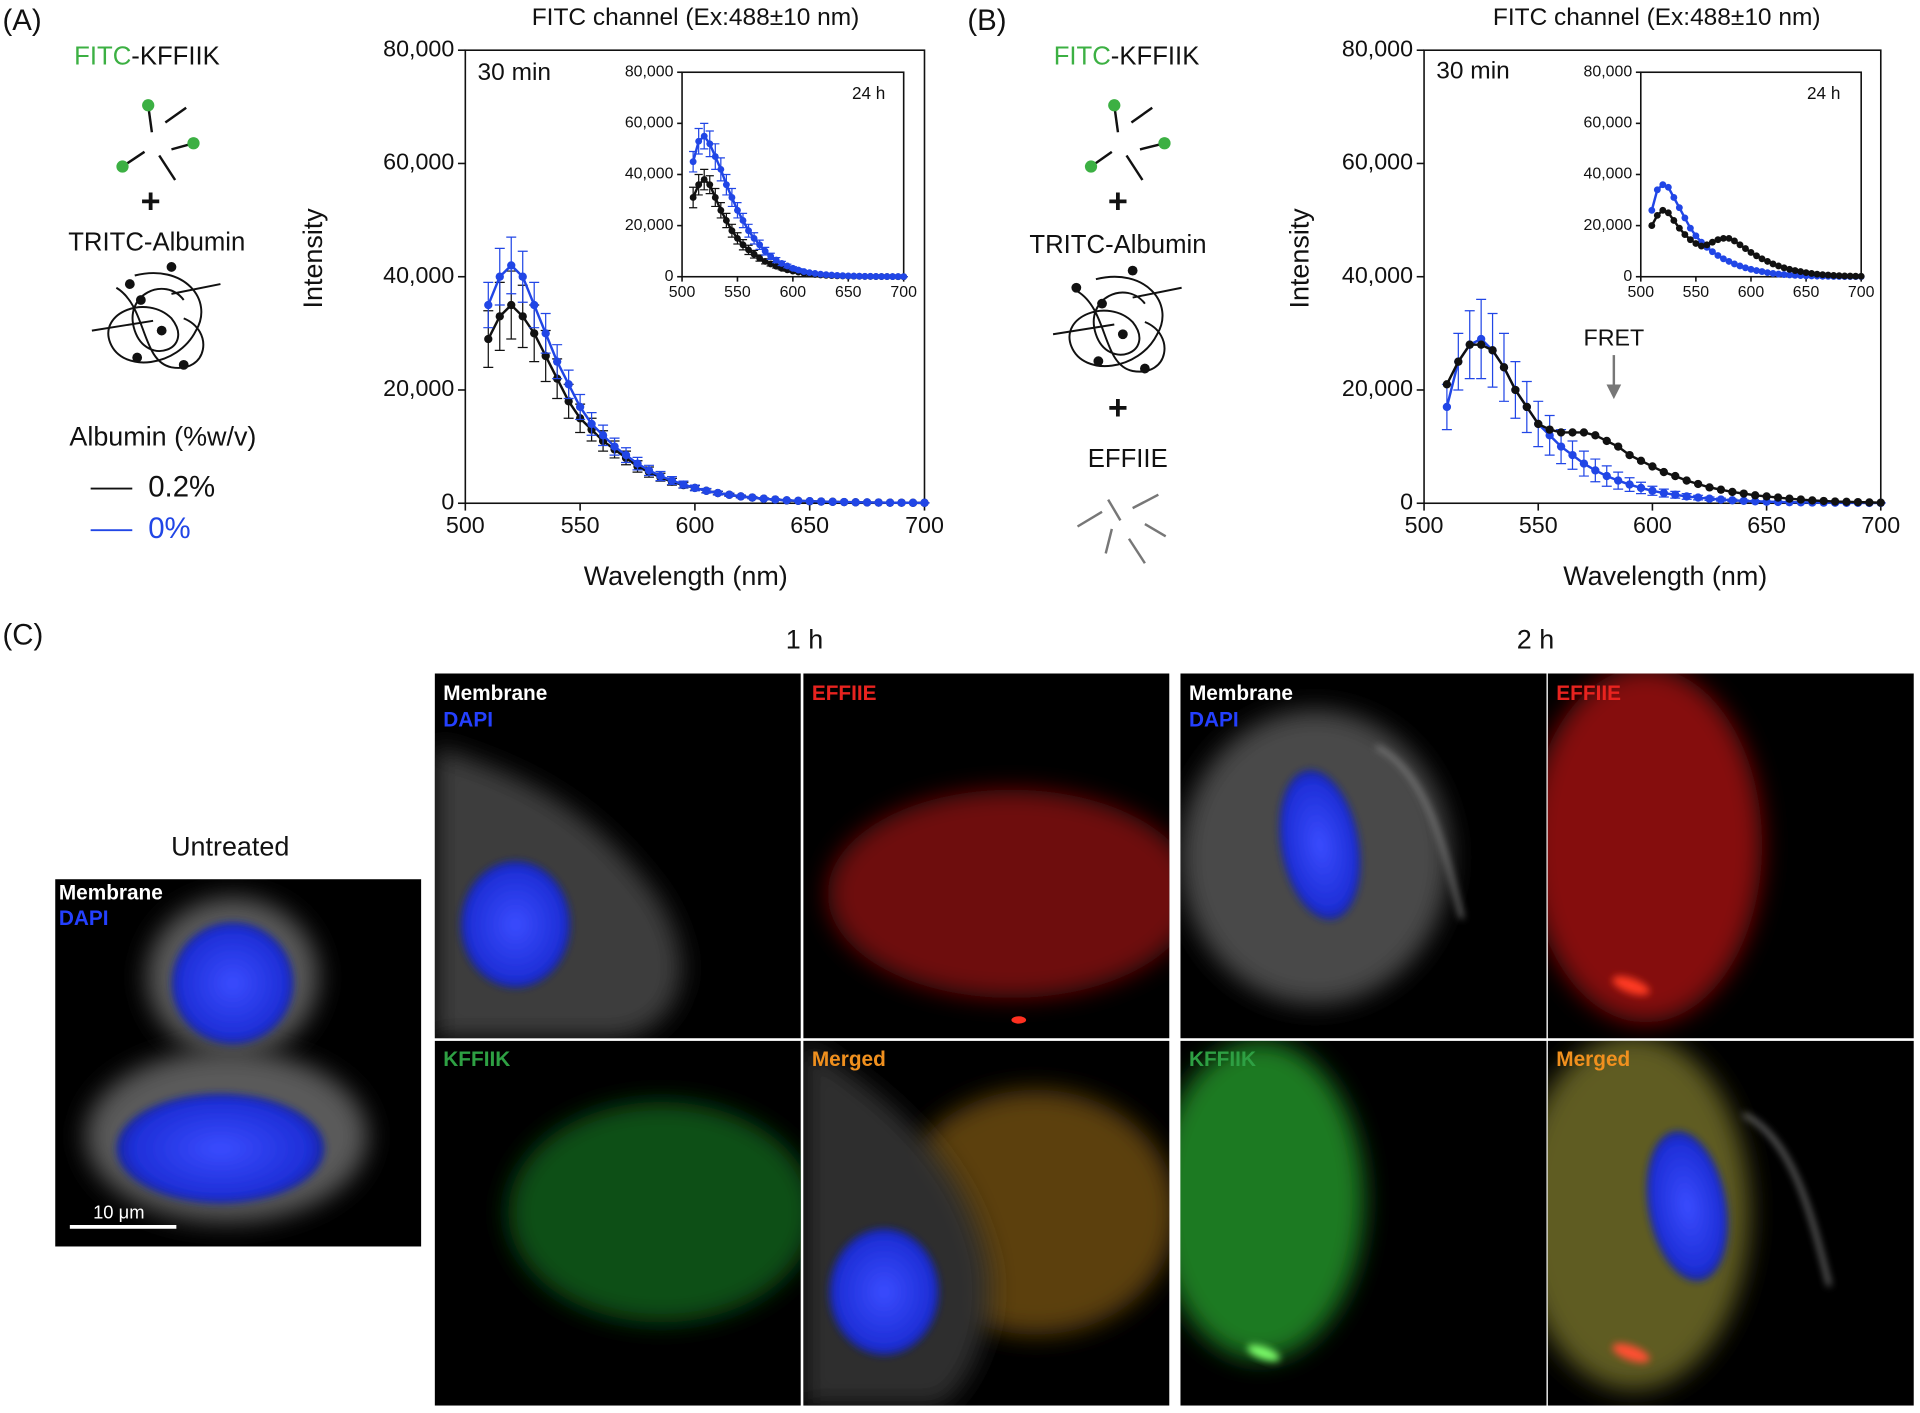 This screenshot has width=1920, height=1413. What do you see at coordinates (617, 856) in the screenshot?
I see `micrograph: Membrane DAPI` at bounding box center [617, 856].